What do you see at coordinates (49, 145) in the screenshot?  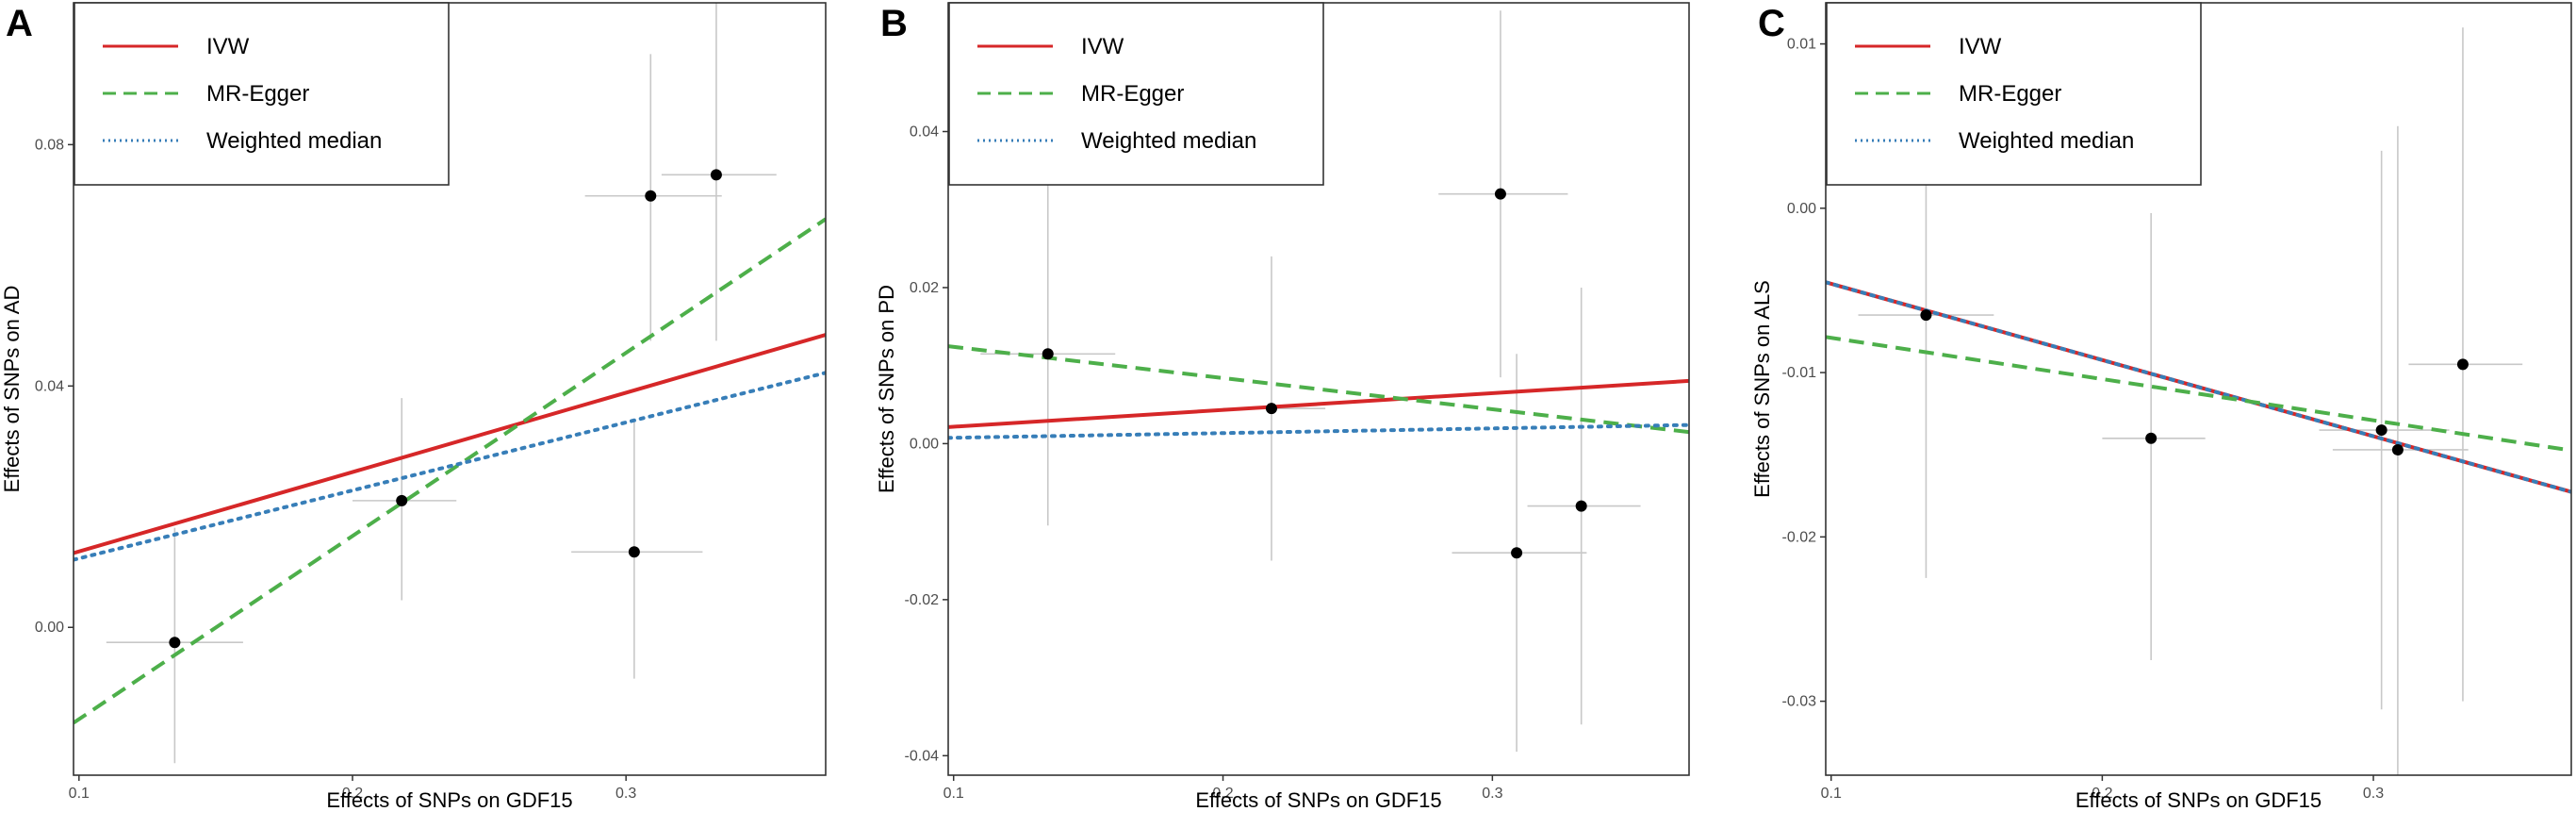 I see `y-tick-label: 0.08` at bounding box center [49, 145].